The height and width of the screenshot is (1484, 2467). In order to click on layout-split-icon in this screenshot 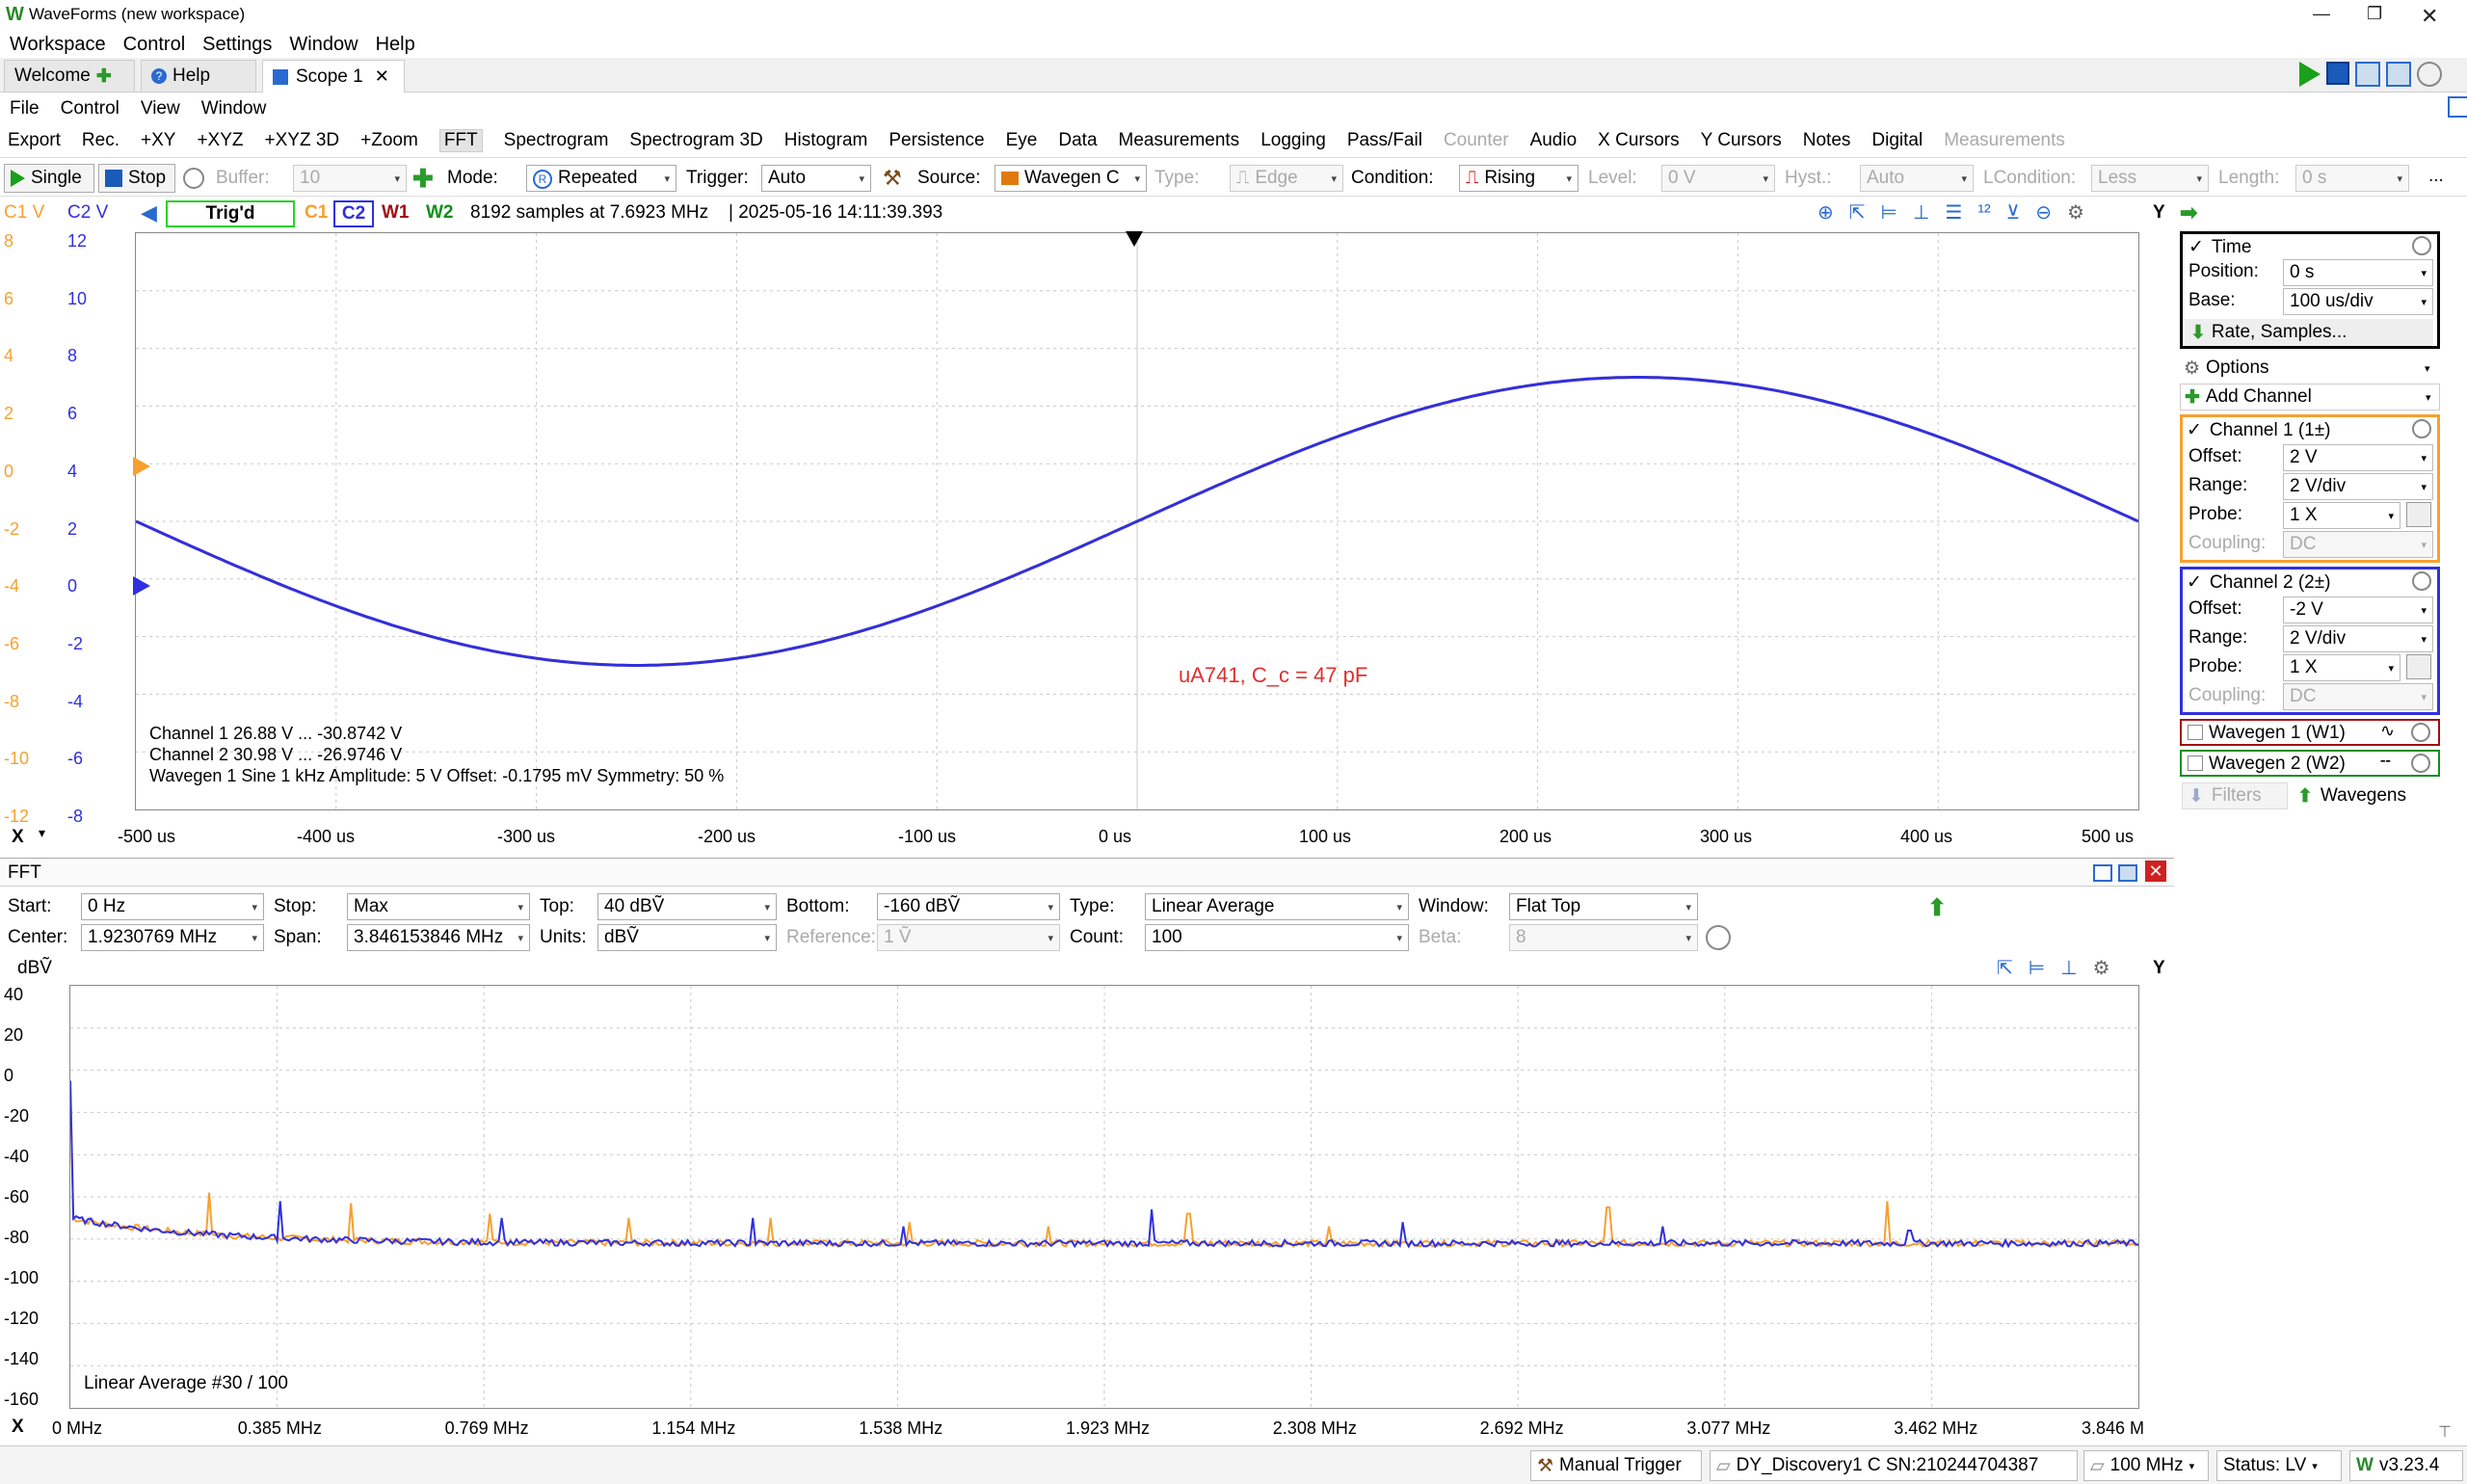, I will do `click(2398, 74)`.